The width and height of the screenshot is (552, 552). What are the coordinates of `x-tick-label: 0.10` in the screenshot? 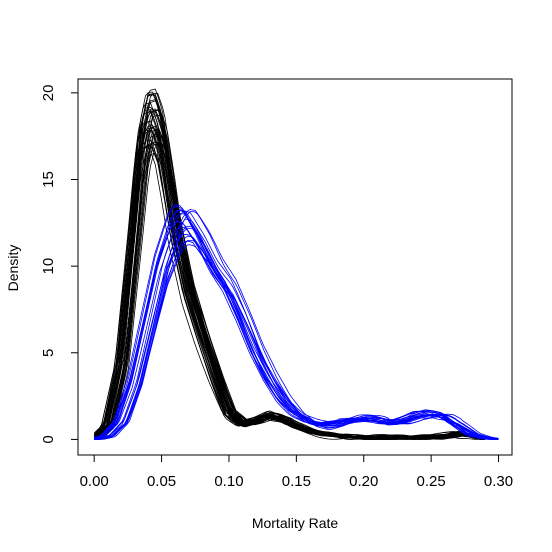 It's located at (228, 481).